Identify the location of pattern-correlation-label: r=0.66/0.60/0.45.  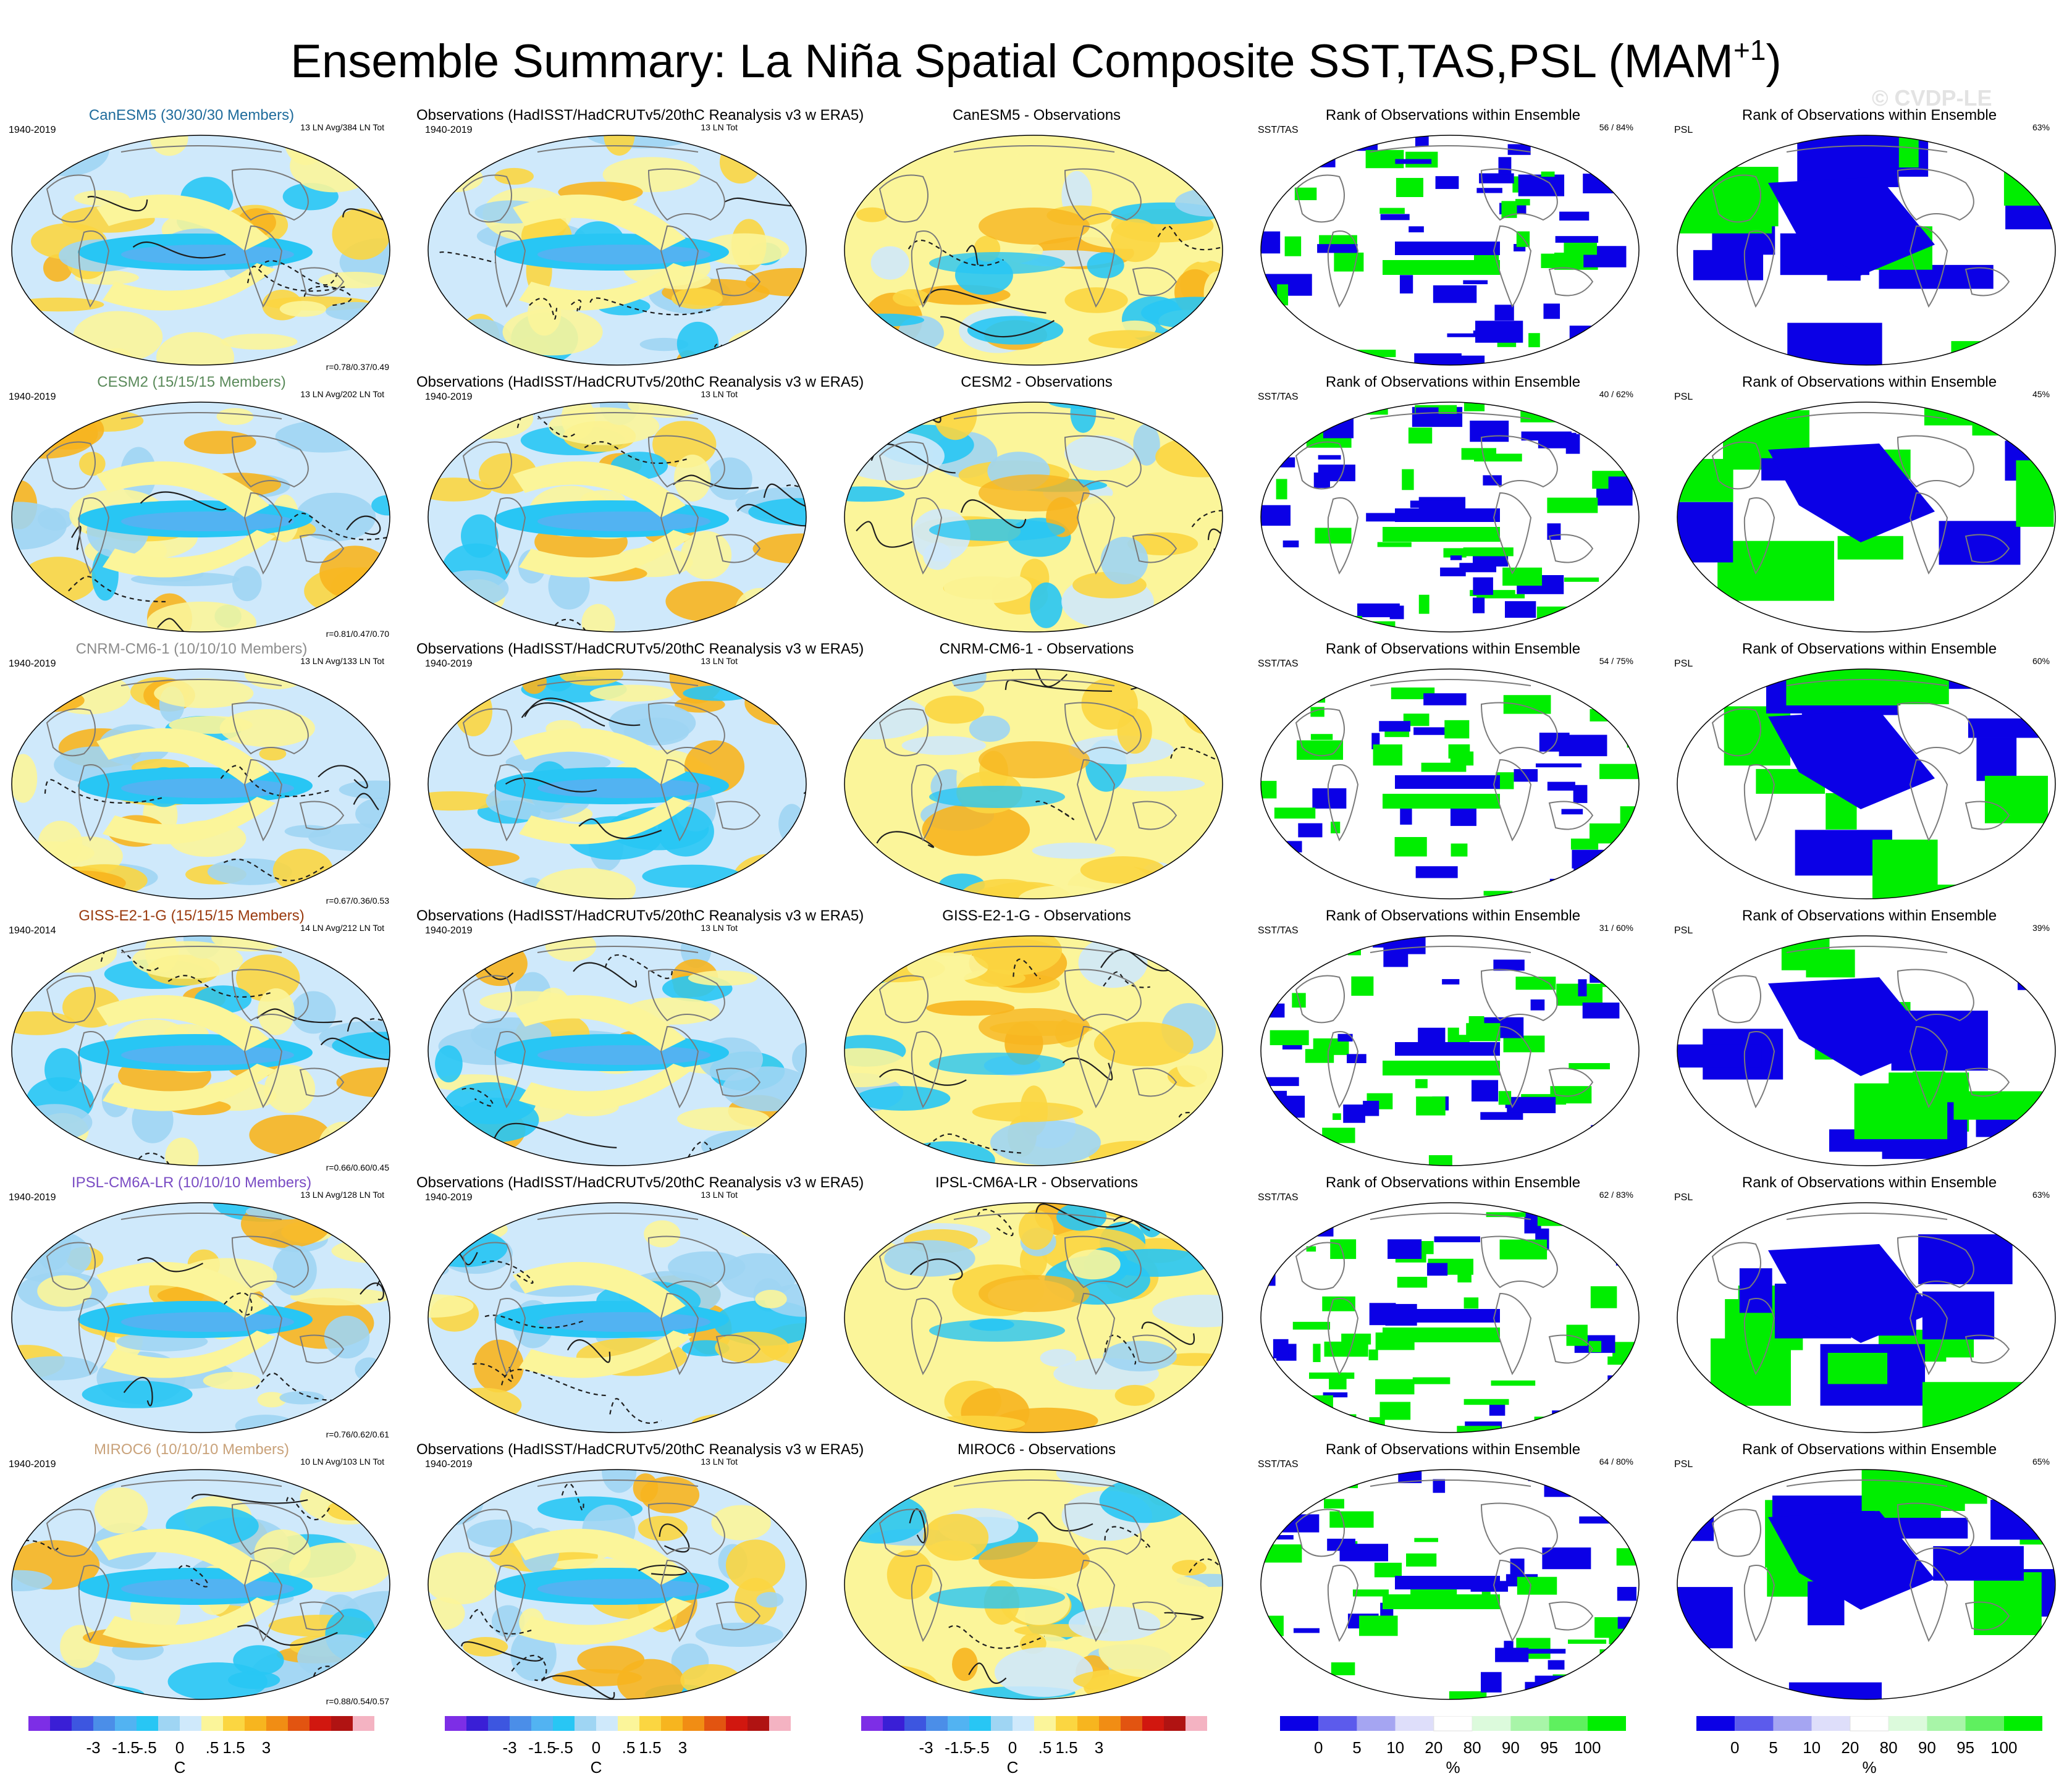
(357, 1167).